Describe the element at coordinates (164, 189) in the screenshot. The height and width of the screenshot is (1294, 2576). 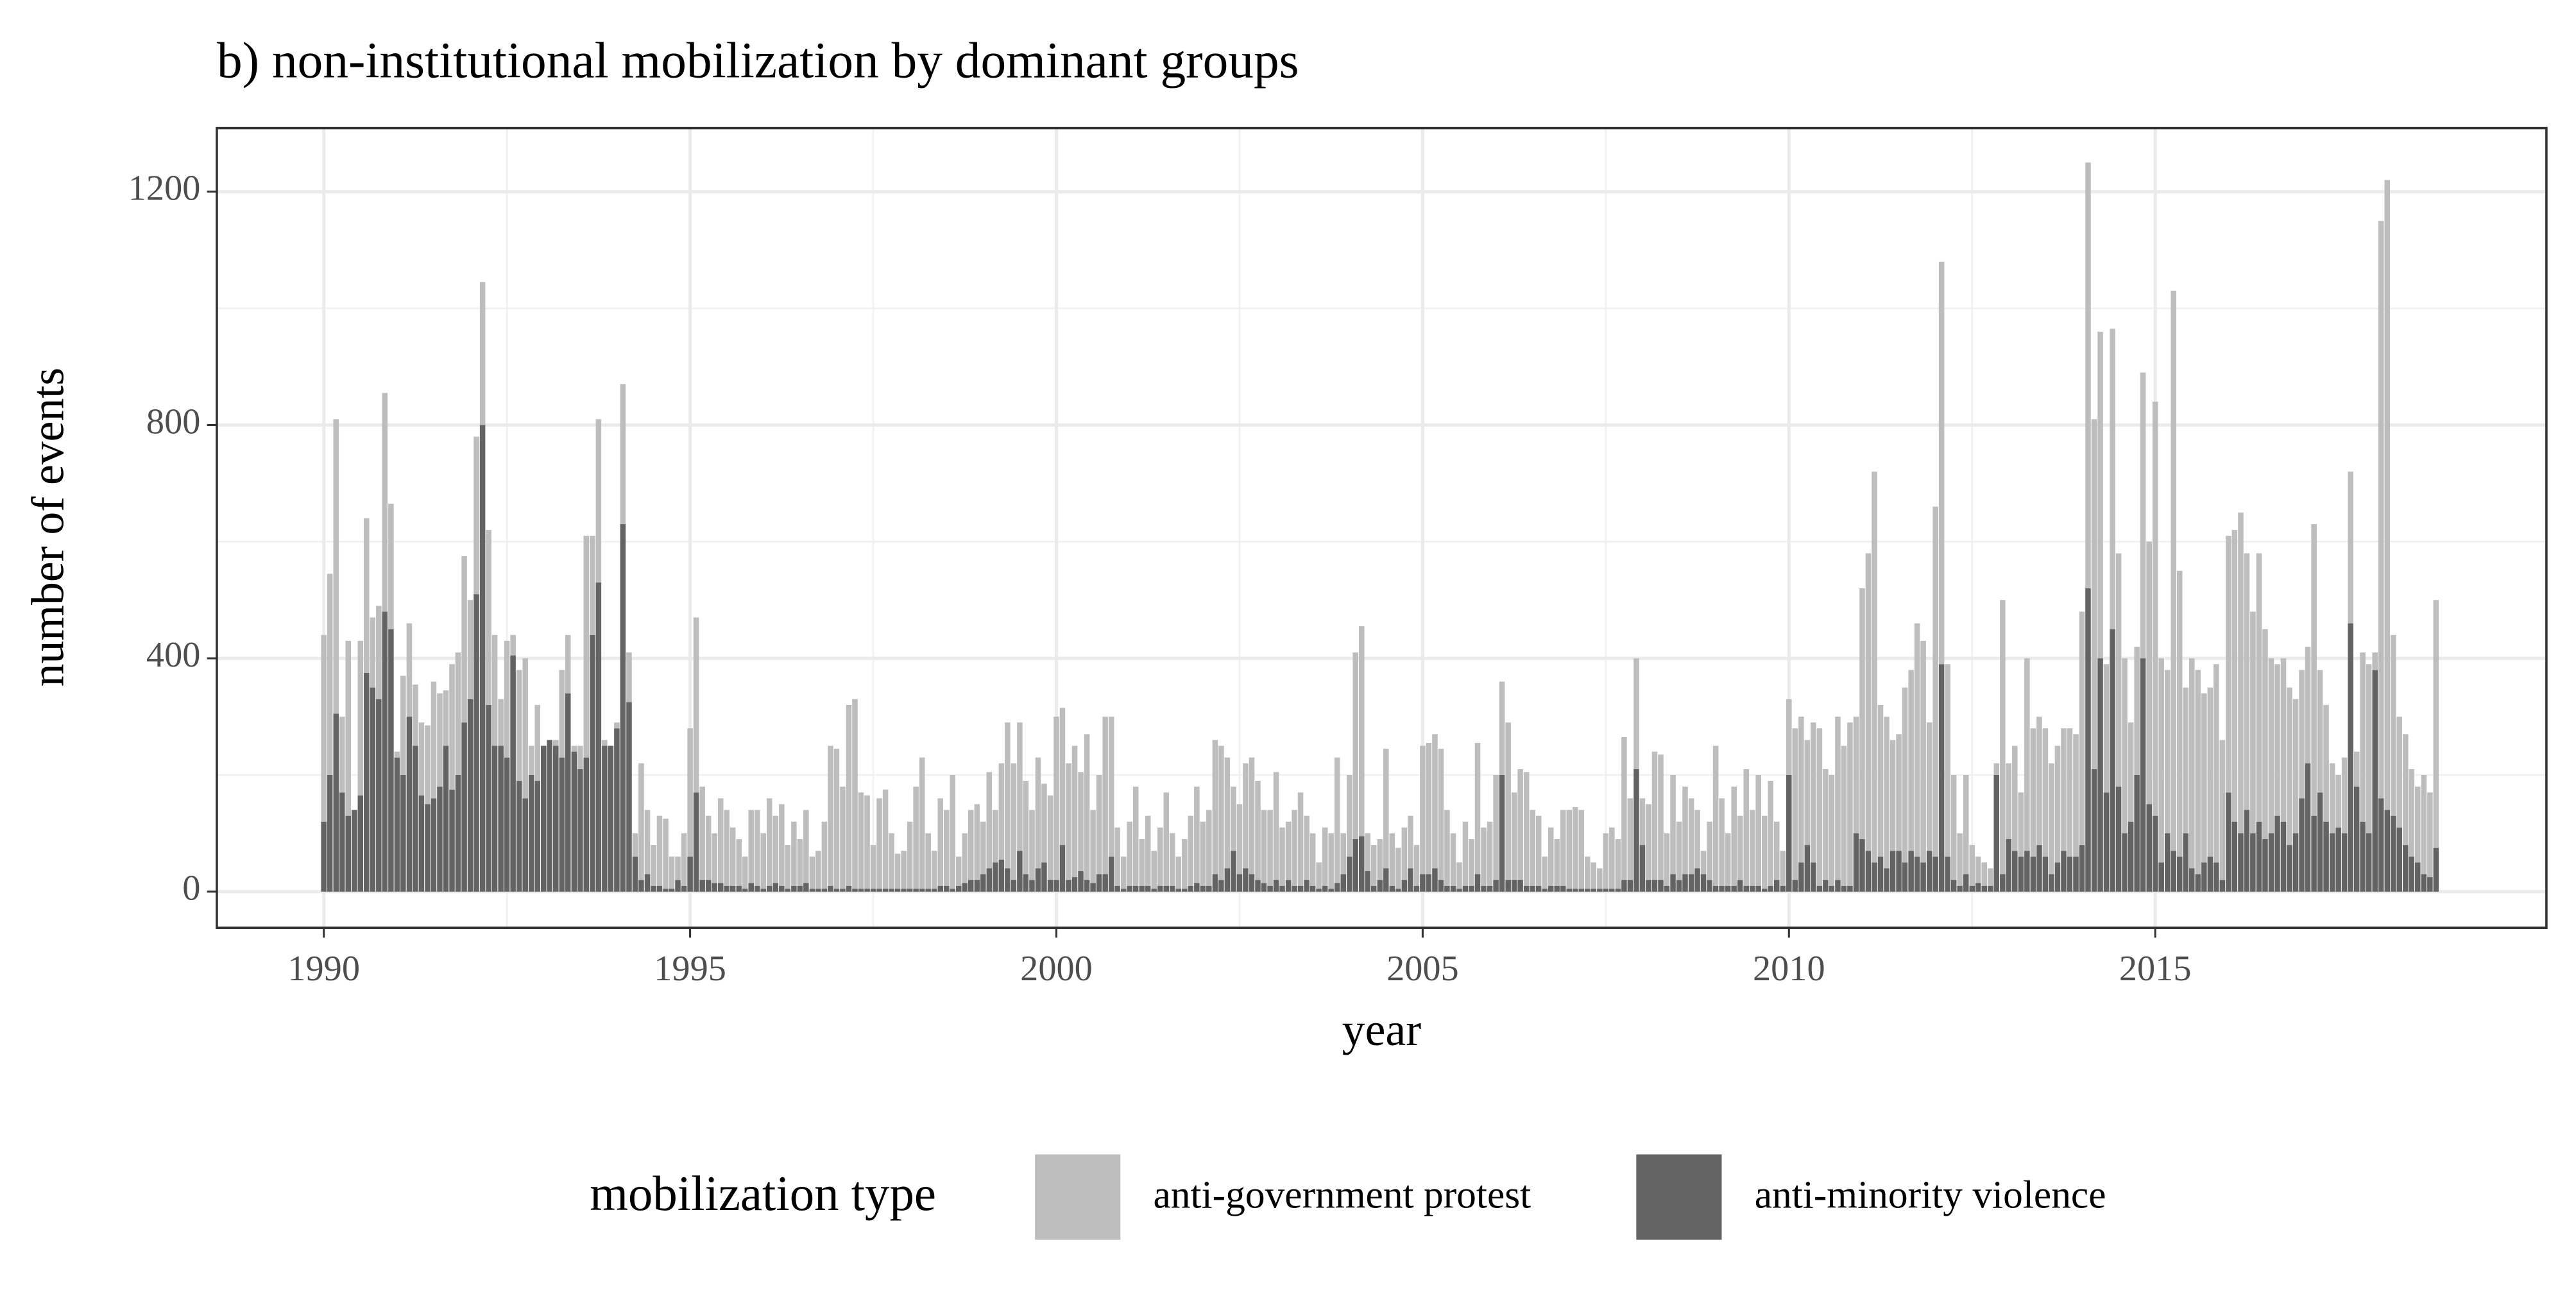
I see `y-tick-label: 1200` at that location.